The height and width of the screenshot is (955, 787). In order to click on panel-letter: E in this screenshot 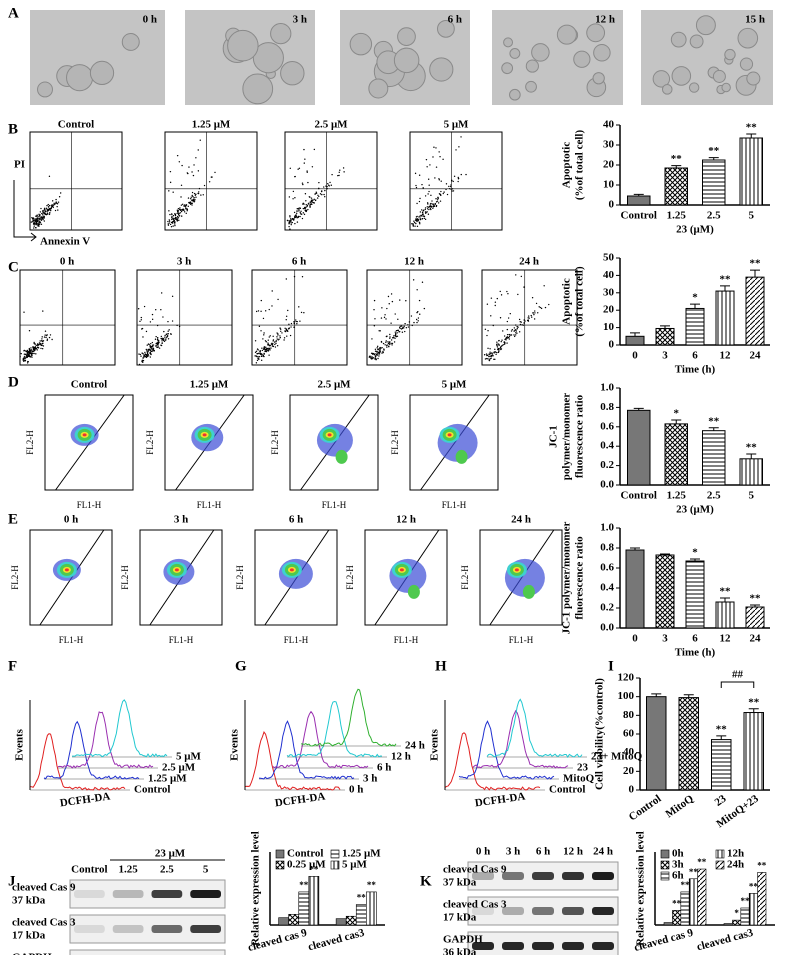, I will do `click(13, 519)`.